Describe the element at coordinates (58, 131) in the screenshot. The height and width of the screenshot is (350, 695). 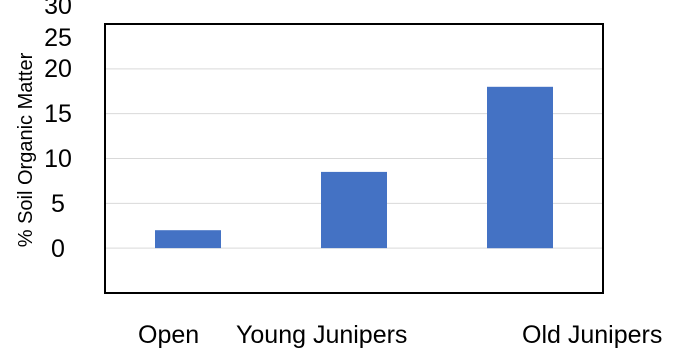
I see `y-tick-labels: 0 5 10 15 20 25 30` at that location.